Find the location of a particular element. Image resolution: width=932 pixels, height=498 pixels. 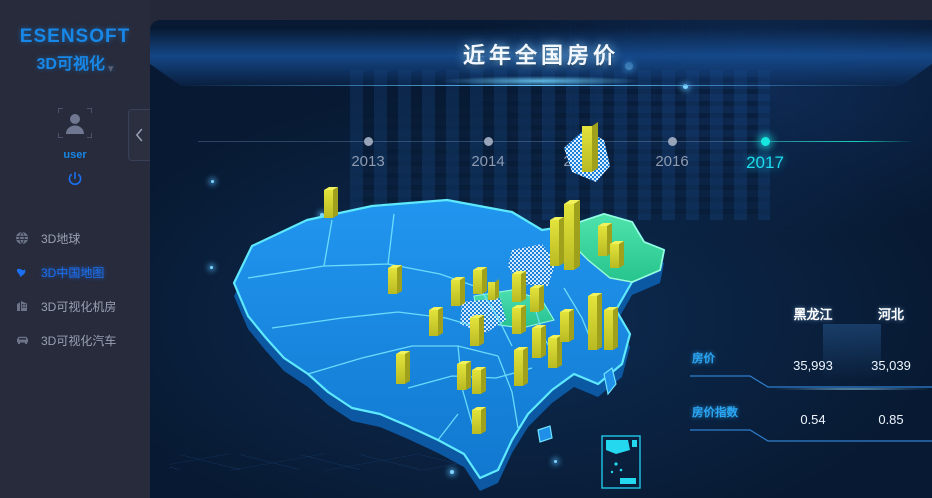

avatar-corner-tl is located at coordinates (60, 110).